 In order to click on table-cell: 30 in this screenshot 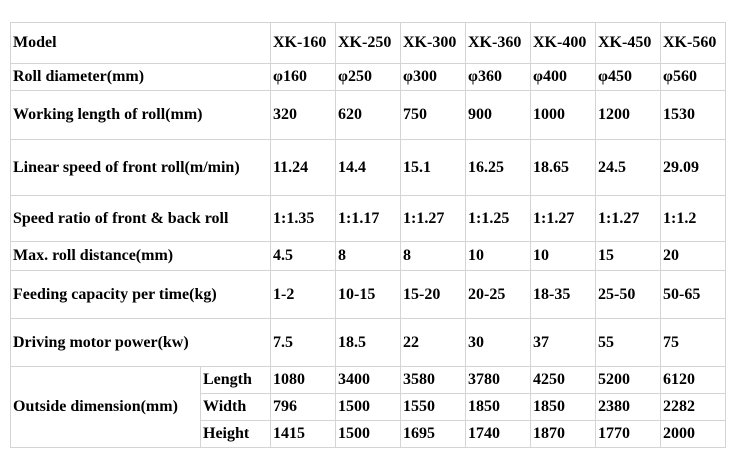, I will do `click(498, 342)`.